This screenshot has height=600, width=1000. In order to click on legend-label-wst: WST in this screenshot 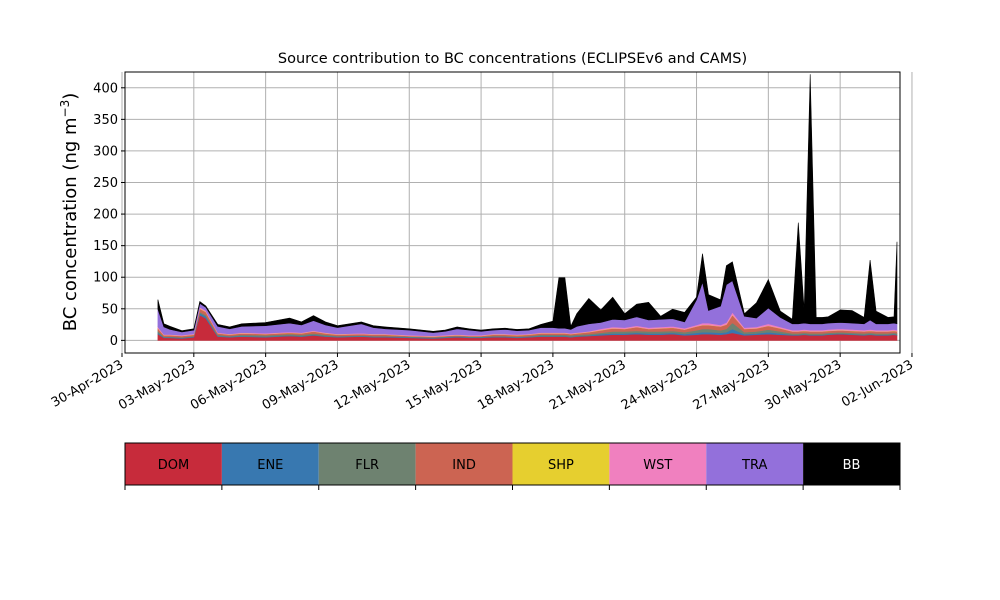, I will do `click(657, 465)`.